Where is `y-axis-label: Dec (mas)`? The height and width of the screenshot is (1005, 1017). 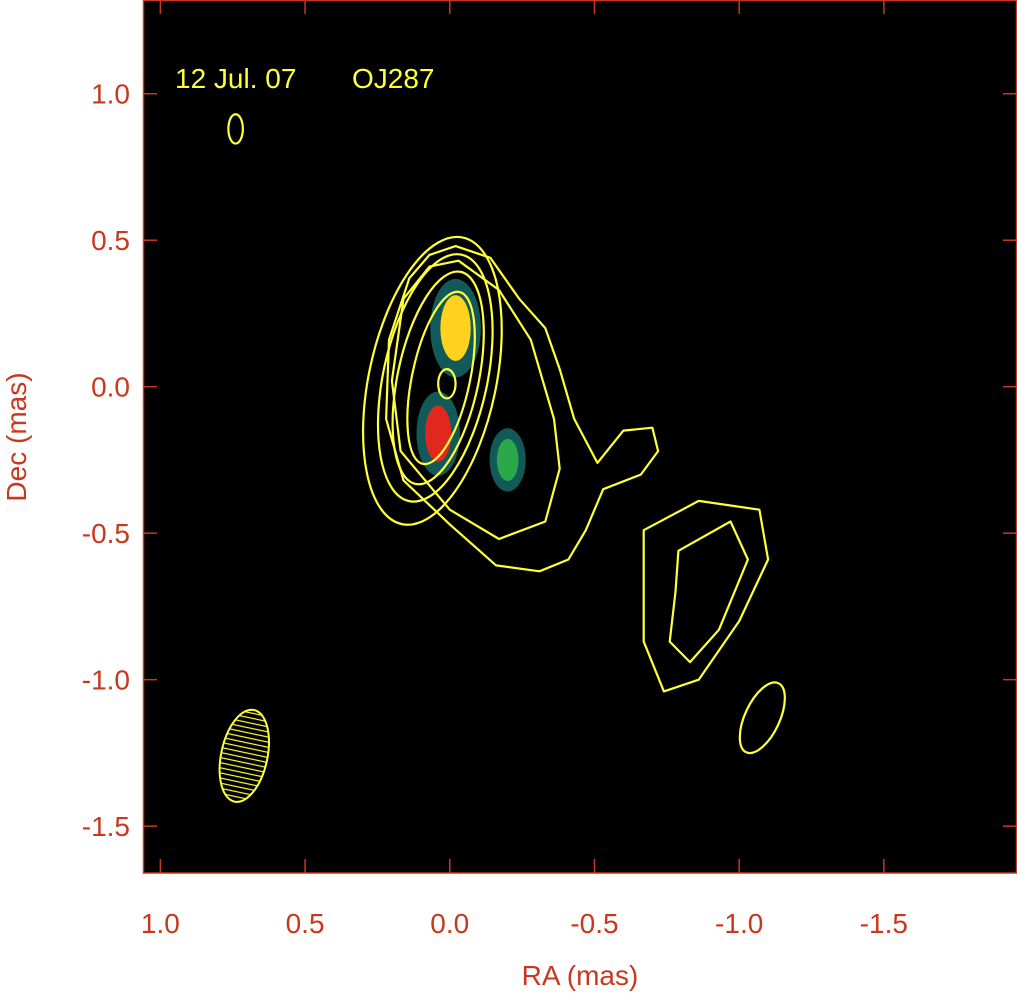
y-axis-label: Dec (mas) is located at coordinates (16, 436).